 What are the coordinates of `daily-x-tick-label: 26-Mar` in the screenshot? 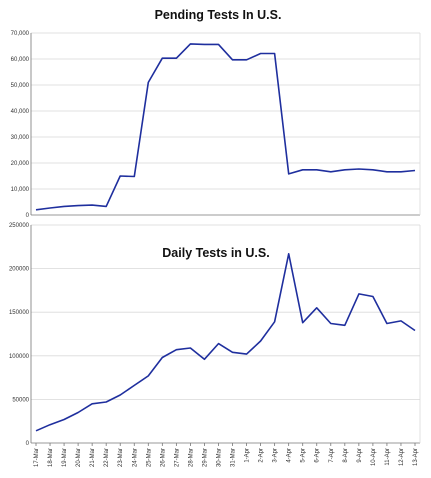 It's located at (163, 457).